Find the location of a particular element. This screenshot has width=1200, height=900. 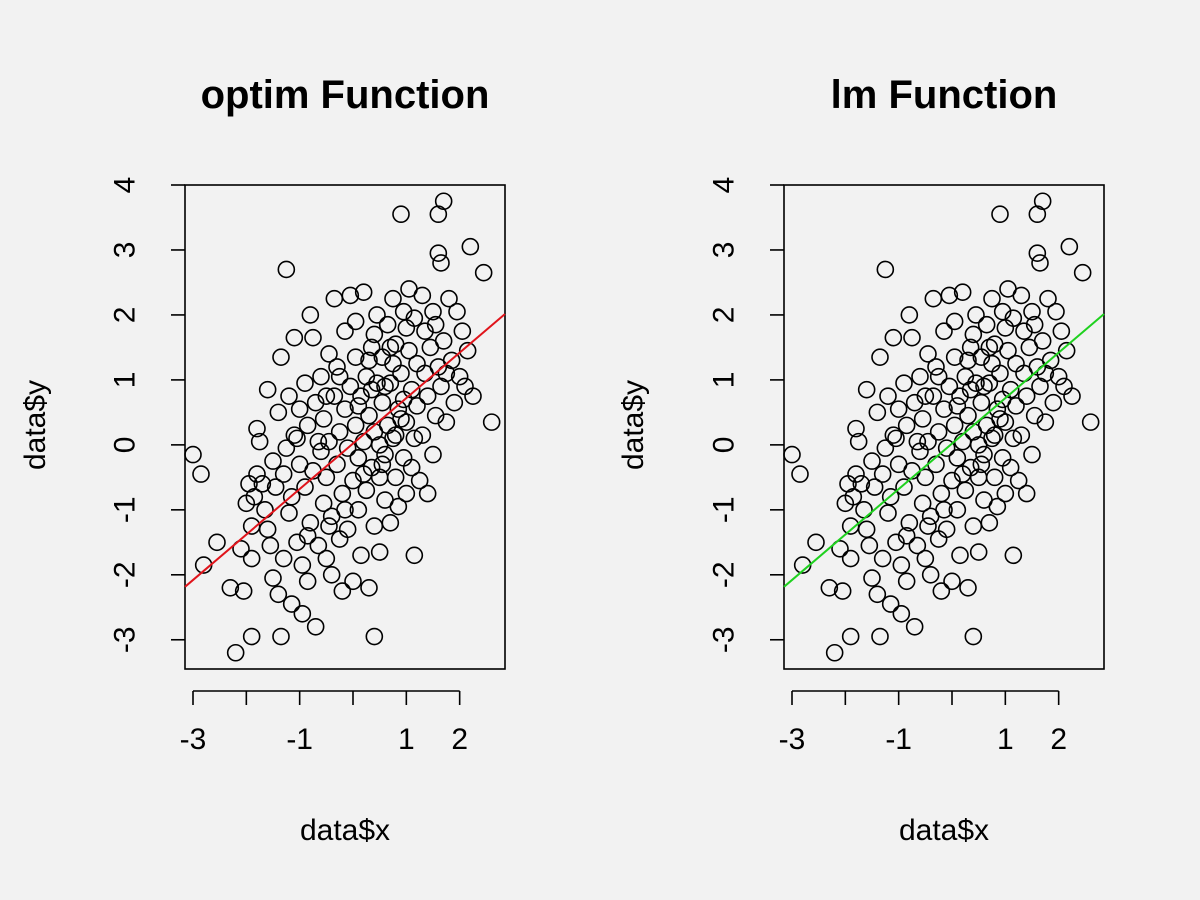

y-tick-label: 4 is located at coordinates (125, 185).